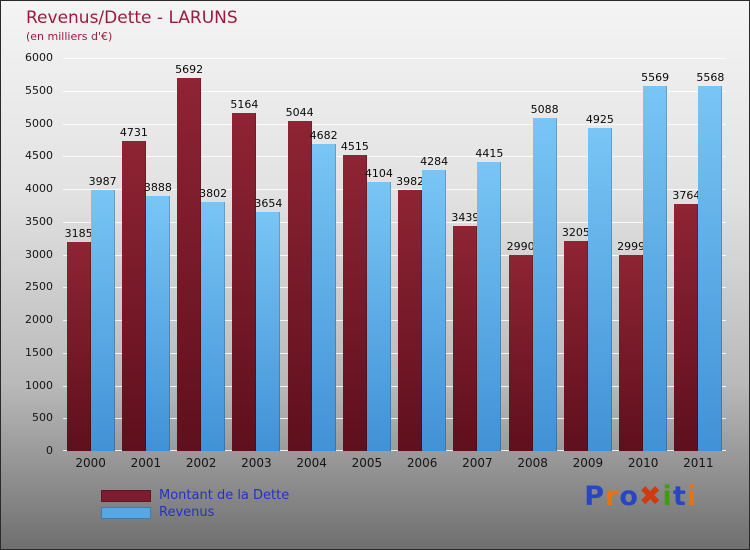  What do you see at coordinates (39, 352) in the screenshot?
I see `y-axis-tick-label: 1500` at bounding box center [39, 352].